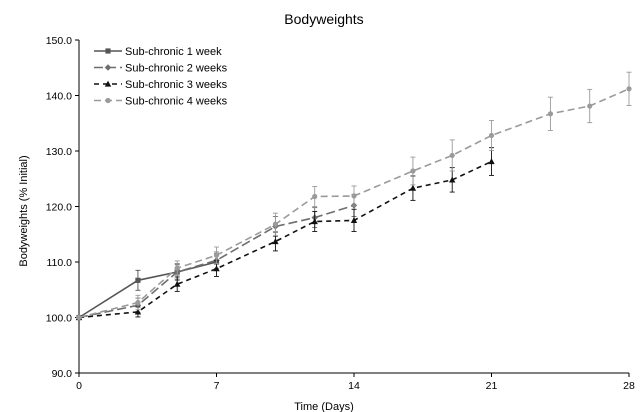 This screenshot has height=412, width=644. What do you see at coordinates (217, 386) in the screenshot?
I see `x-tick-label: 7` at bounding box center [217, 386].